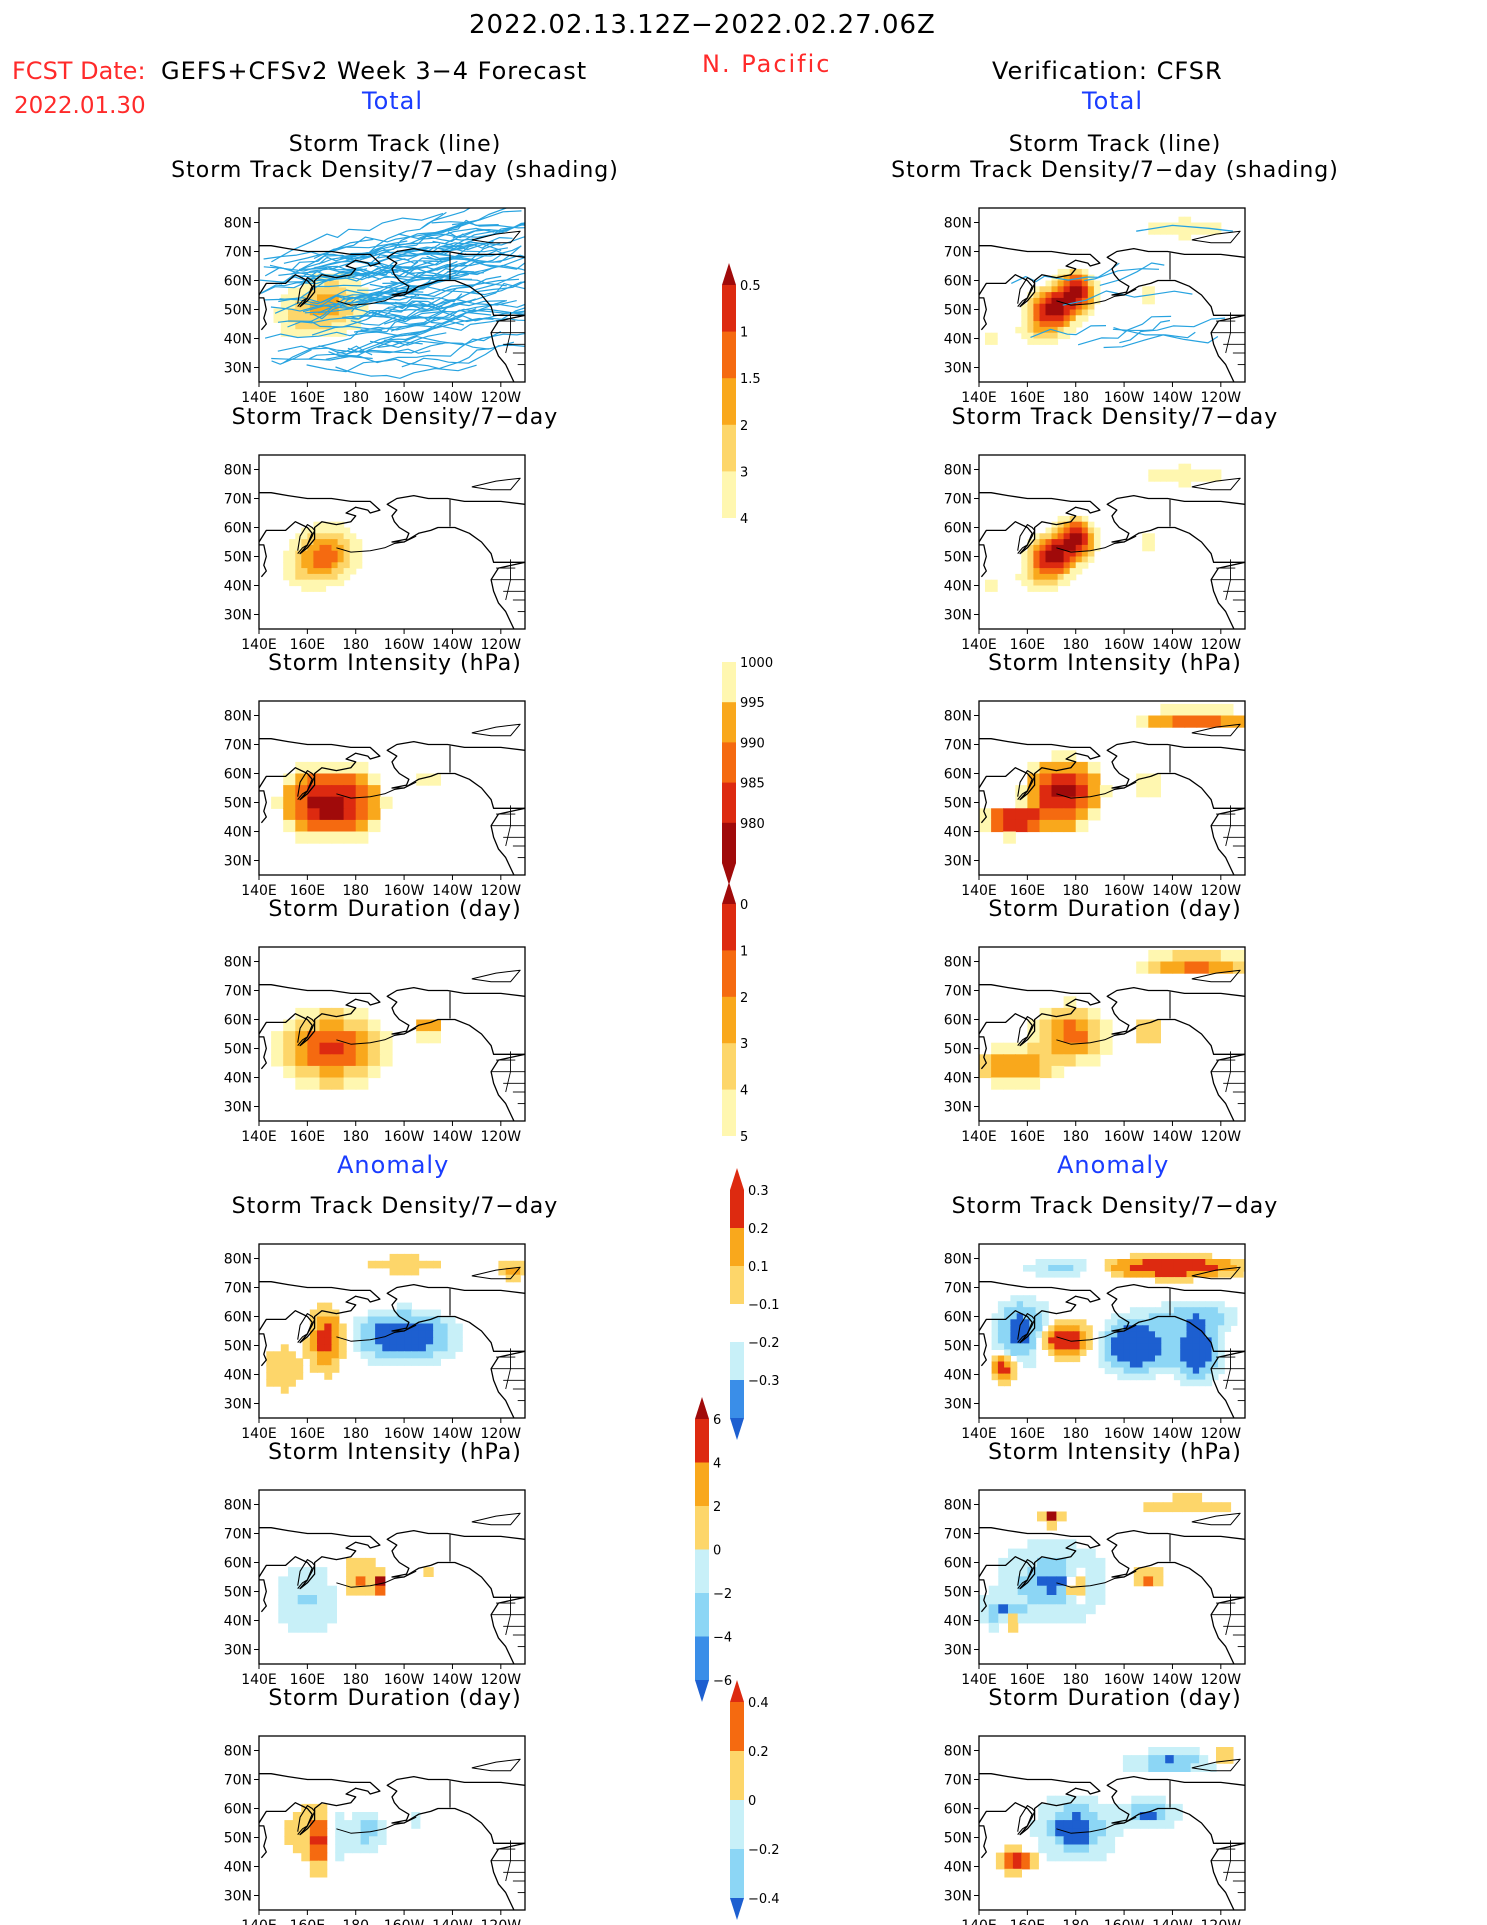 Image resolution: width=1487 pixels, height=1925 pixels. I want to click on lon-tick-label: 120W, so click(1221, 398).